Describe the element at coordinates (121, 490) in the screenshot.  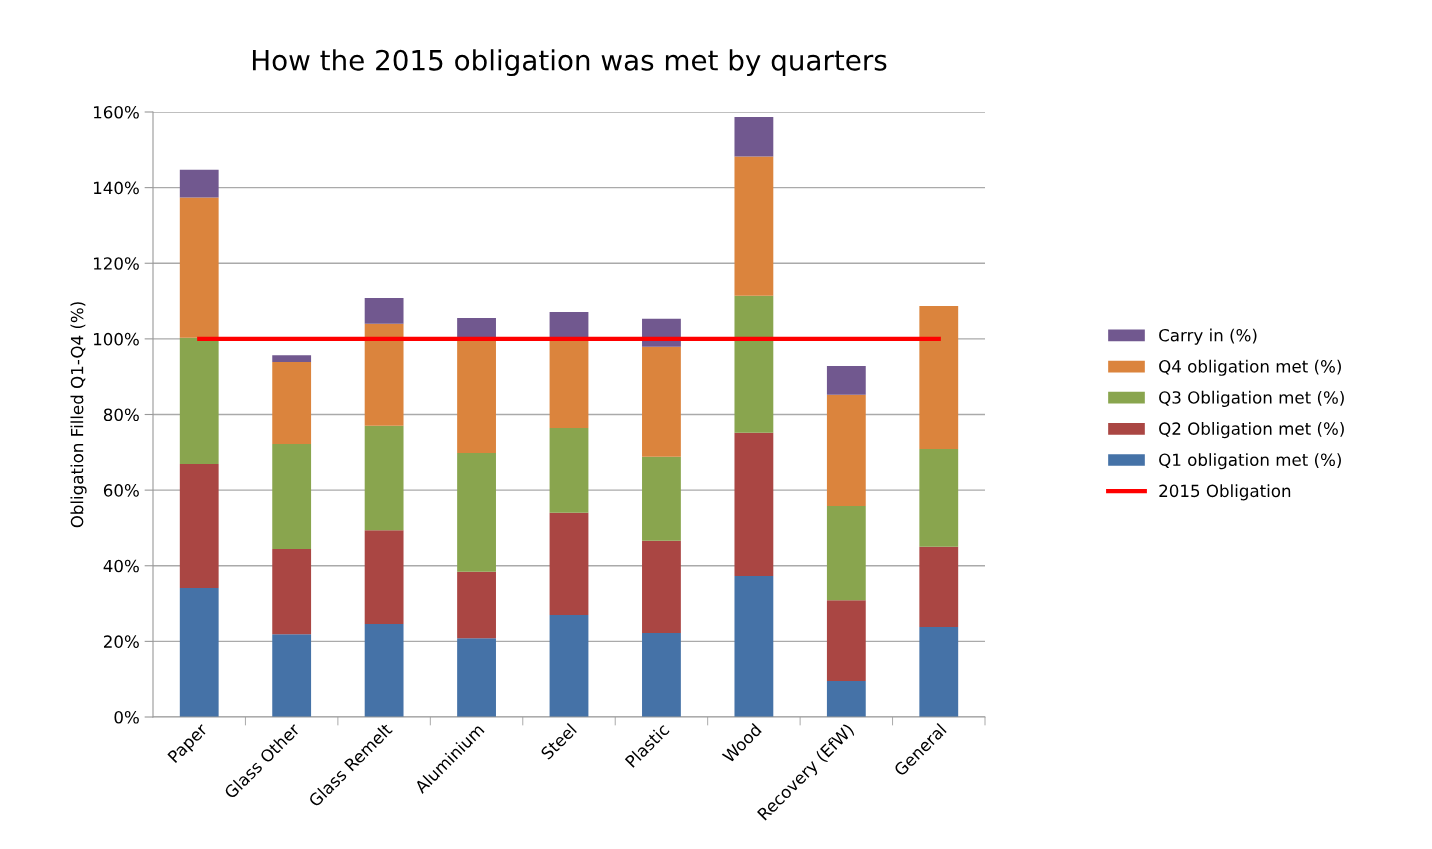
I see `y-tick-label: 60%` at that location.